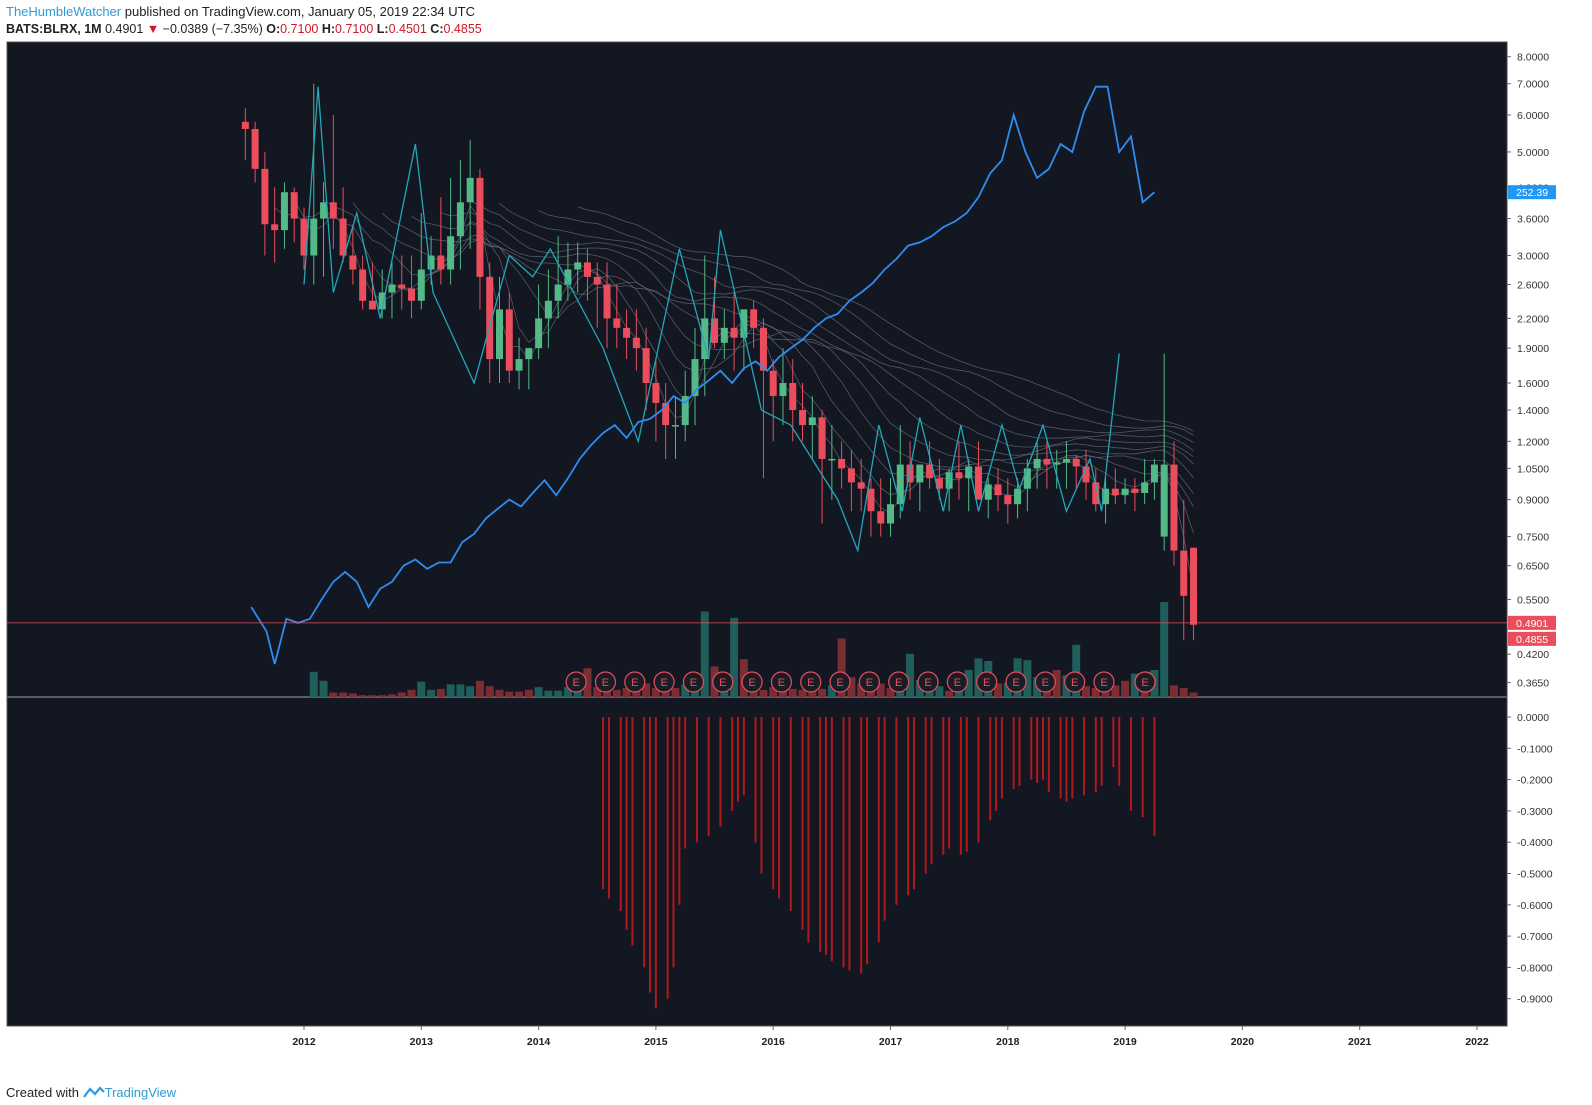 The image size is (1592, 1105). Describe the element at coordinates (140, 1092) in the screenshot. I see `tradingview-link: TradingView` at that location.